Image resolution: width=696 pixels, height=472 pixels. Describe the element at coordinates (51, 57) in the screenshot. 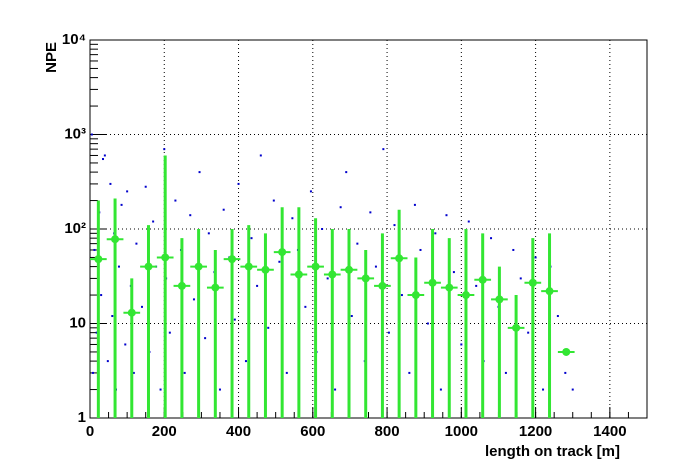

I see `y-axis-label: NPE` at that location.